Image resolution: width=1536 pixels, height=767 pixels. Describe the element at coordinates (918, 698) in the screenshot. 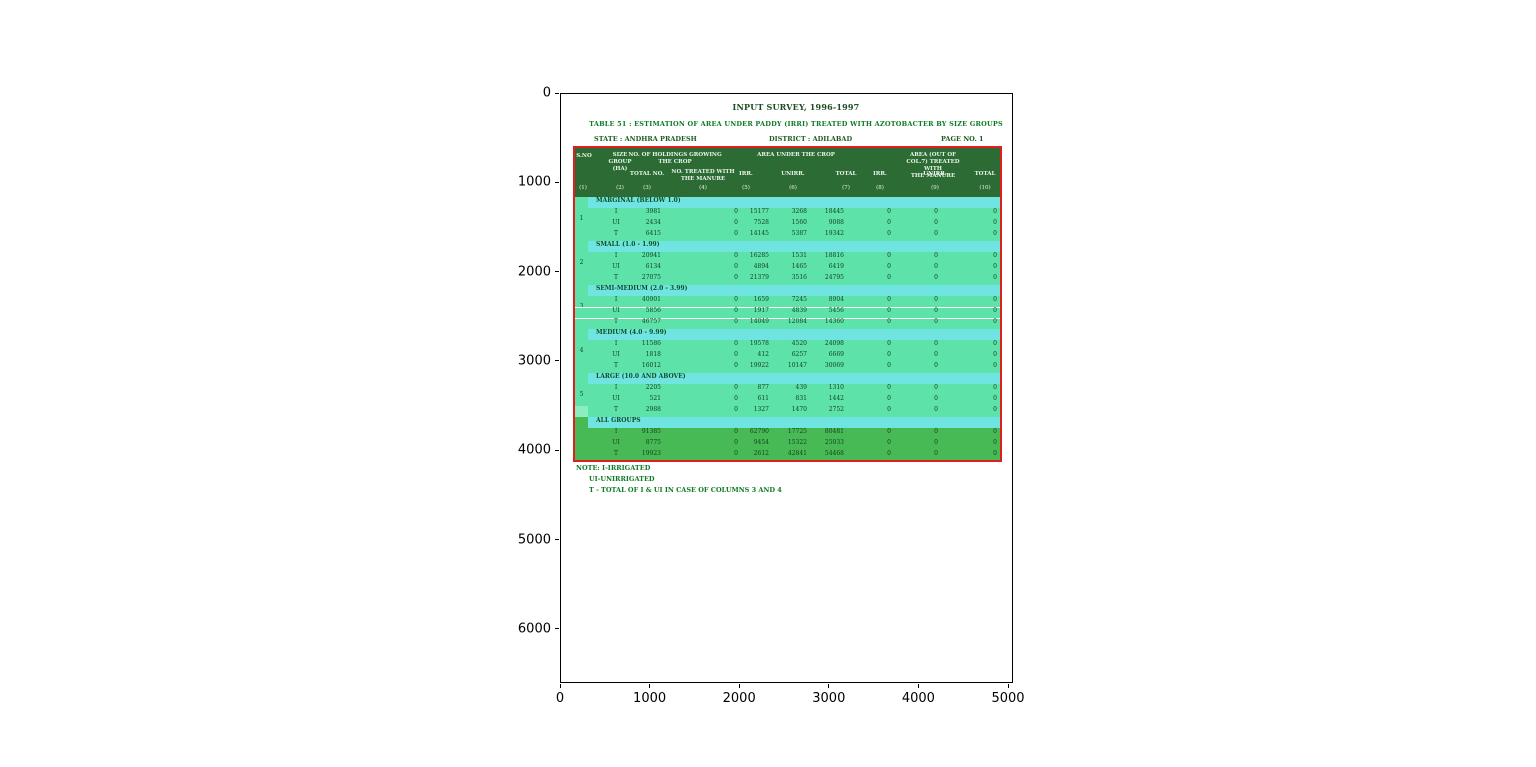

I see `x-tick-label: 4000` at that location.